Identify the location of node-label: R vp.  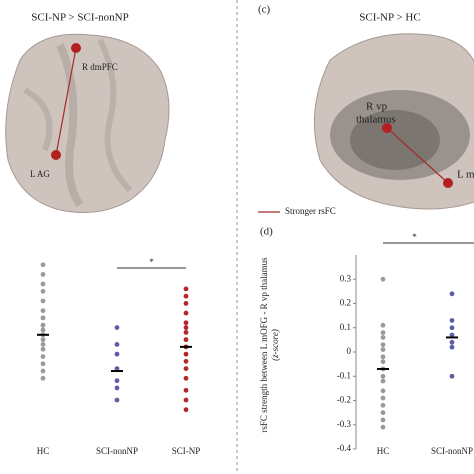
(377, 107).